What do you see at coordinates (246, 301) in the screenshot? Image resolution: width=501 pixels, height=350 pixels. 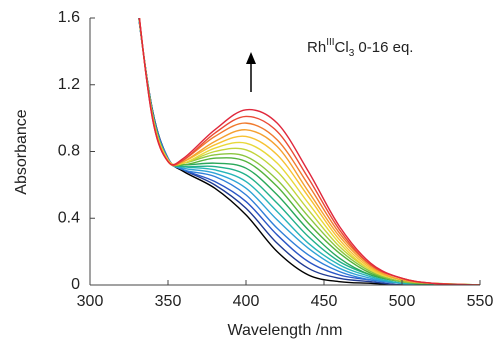 I see `x-tick-label: 400` at bounding box center [246, 301].